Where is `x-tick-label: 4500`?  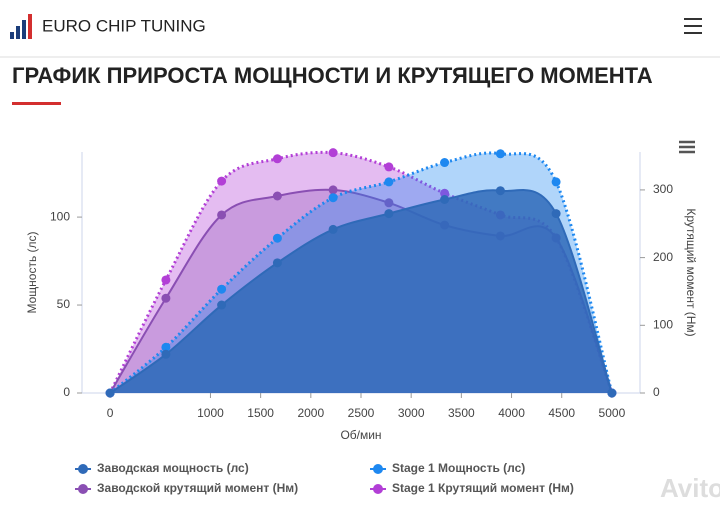
x-tick-label: 4500 is located at coordinates (561, 413).